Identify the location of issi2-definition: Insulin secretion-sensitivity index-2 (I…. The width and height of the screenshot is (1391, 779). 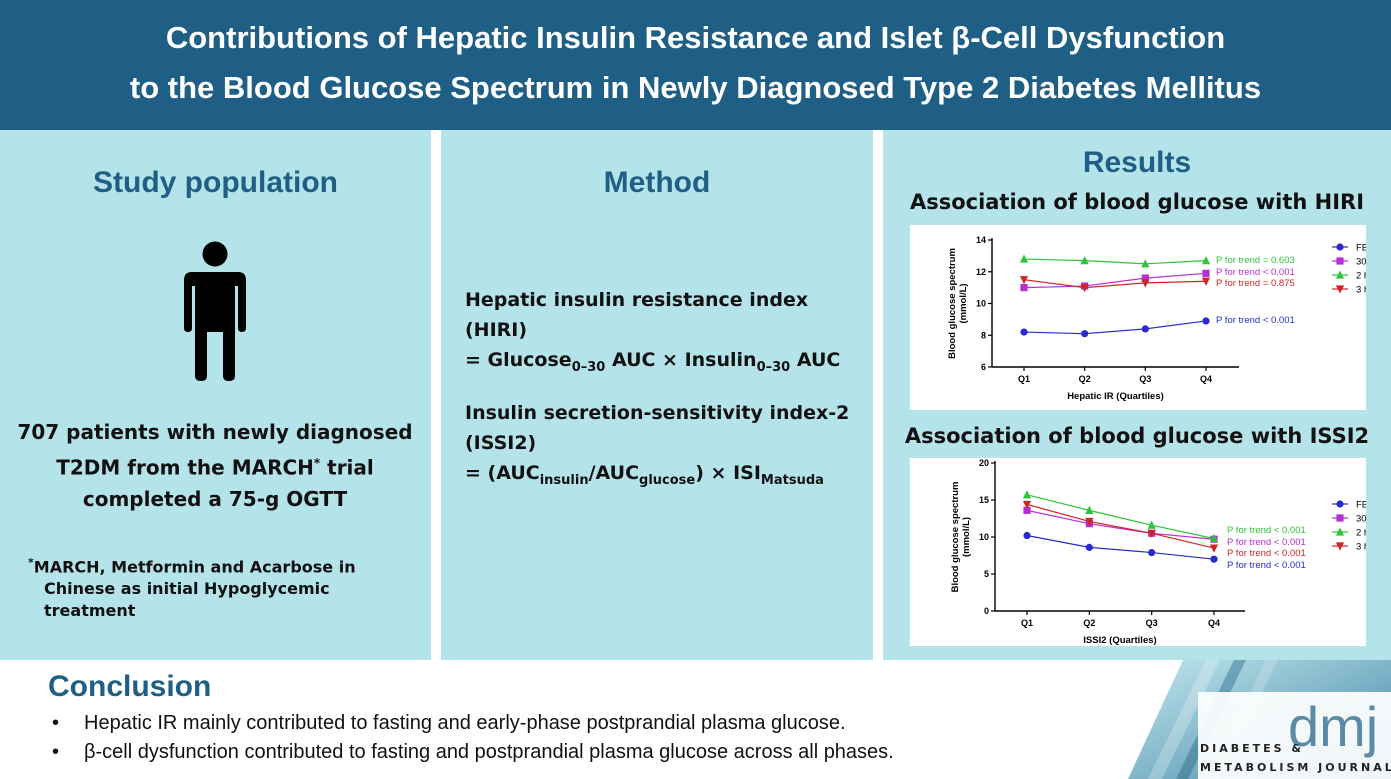
(665, 447).